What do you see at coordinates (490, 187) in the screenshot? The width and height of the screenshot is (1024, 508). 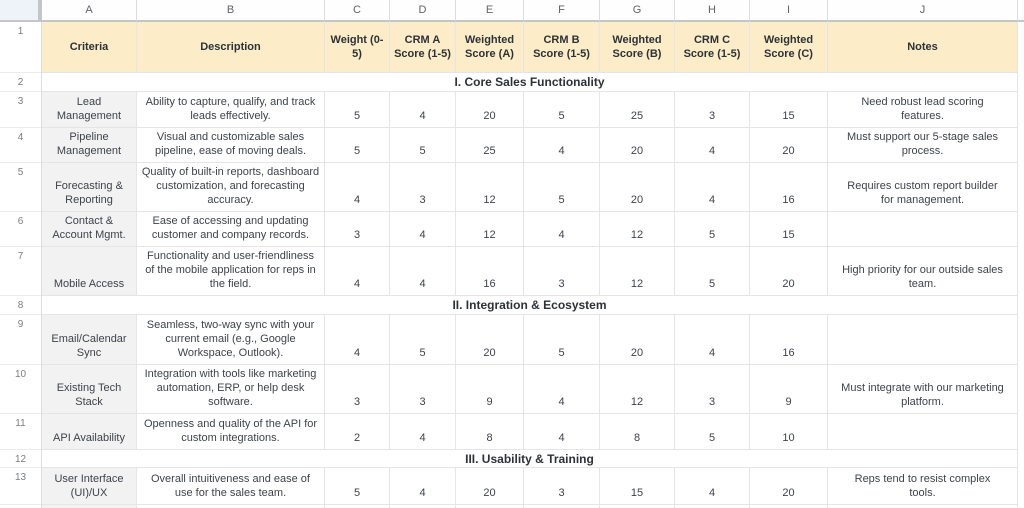 I see `cell-E5: 12` at bounding box center [490, 187].